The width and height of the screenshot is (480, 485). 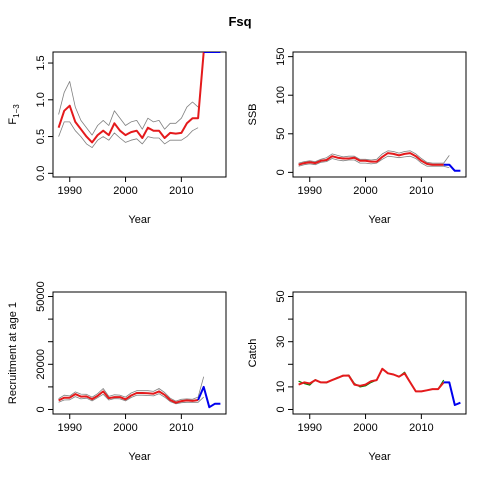 I want to click on series-projection-ssb, so click(x=452, y=167).